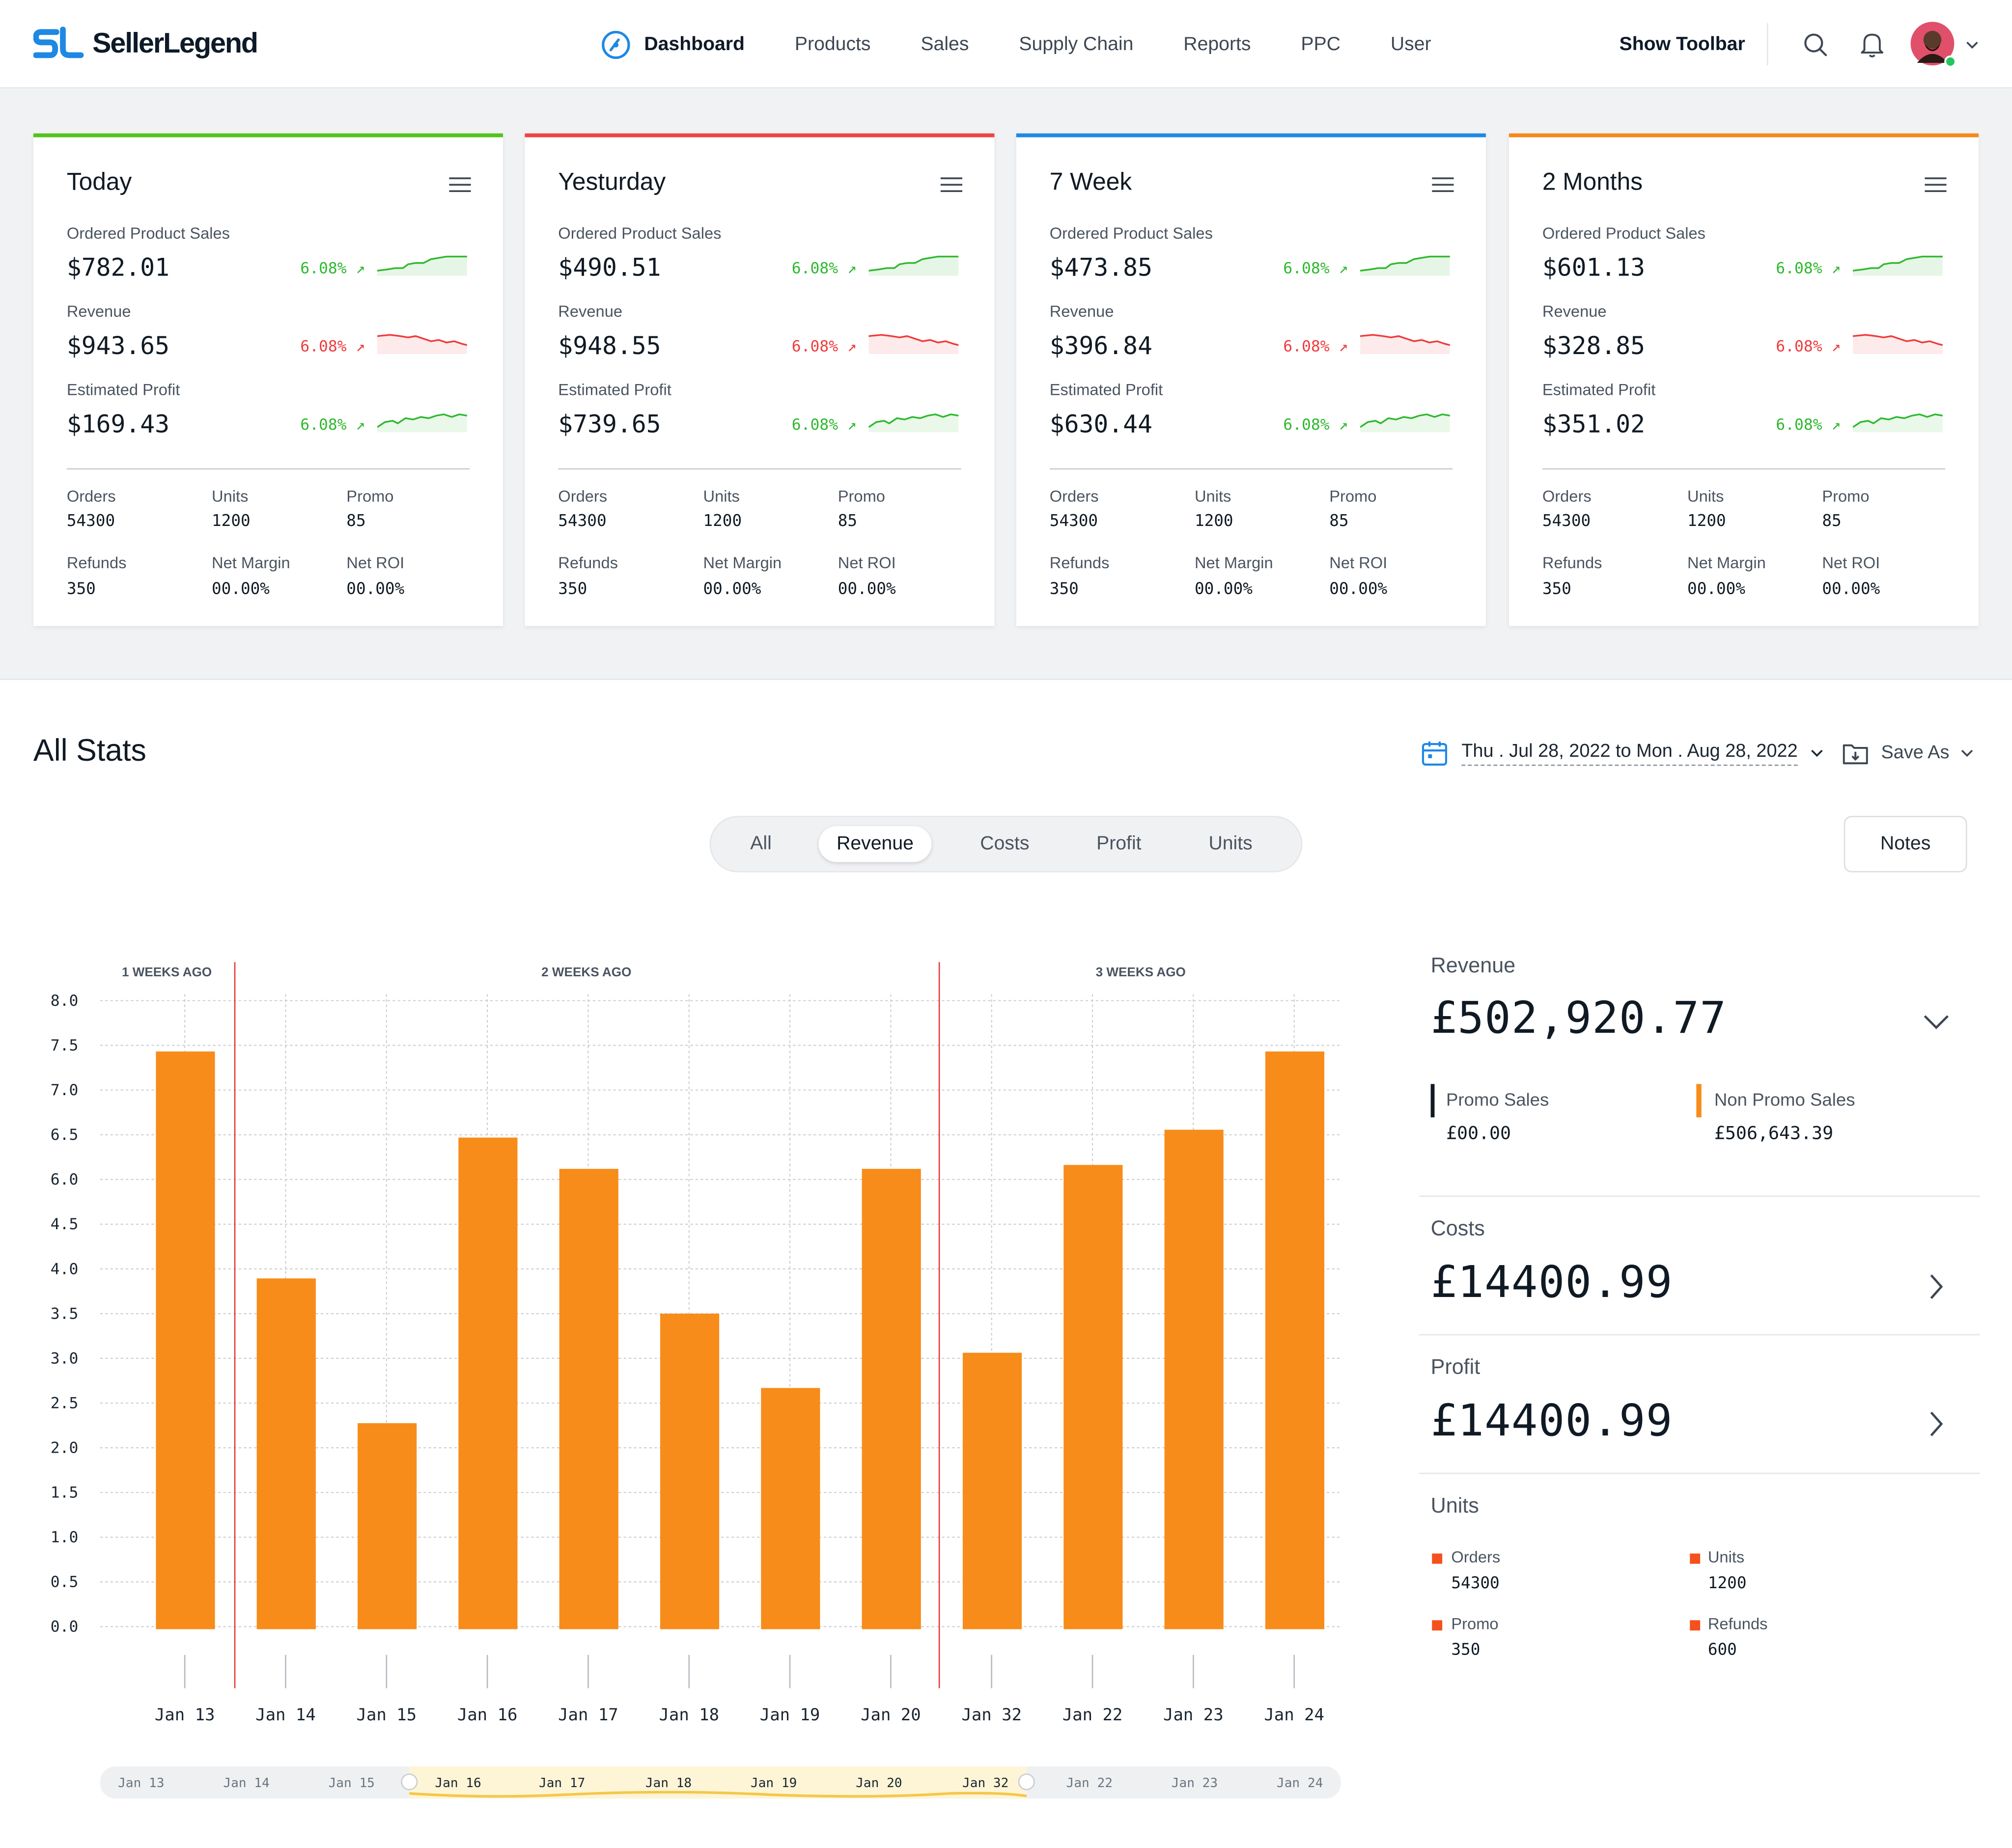  What do you see at coordinates (65, 1179) in the screenshot?
I see `y-tick-label: 6.0` at bounding box center [65, 1179].